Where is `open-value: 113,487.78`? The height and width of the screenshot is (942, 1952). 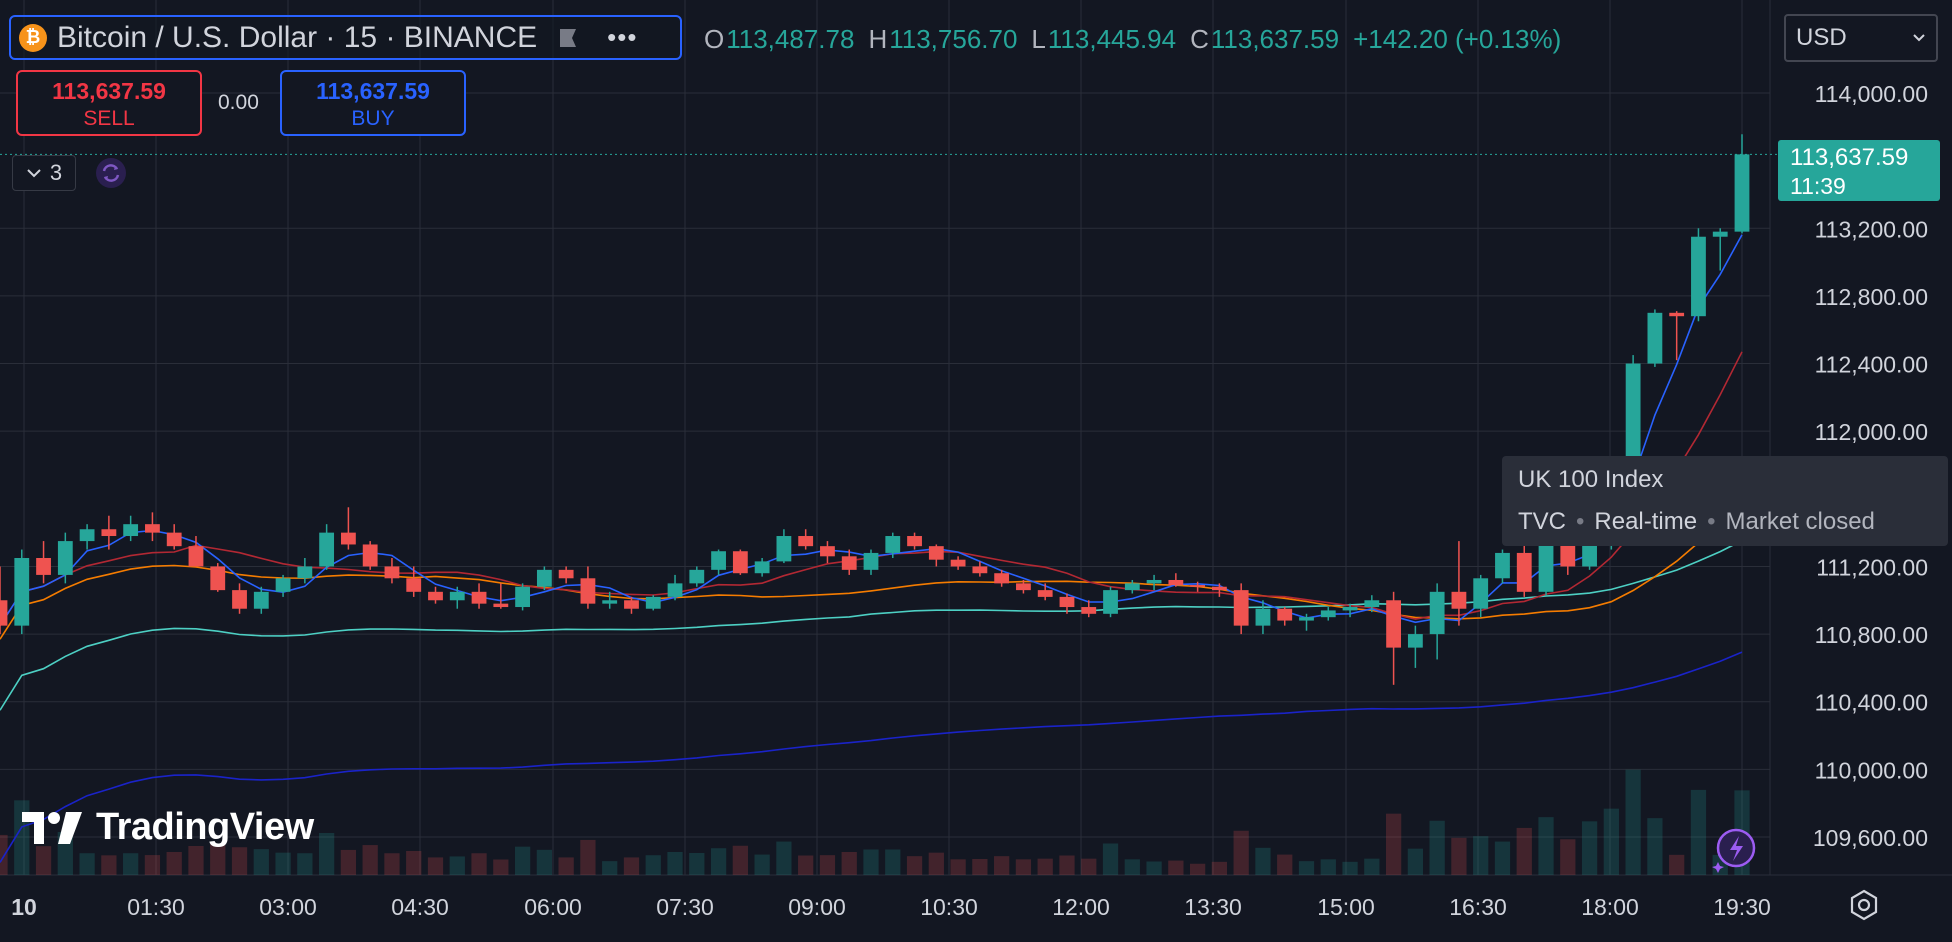 open-value: 113,487.78 is located at coordinates (790, 39).